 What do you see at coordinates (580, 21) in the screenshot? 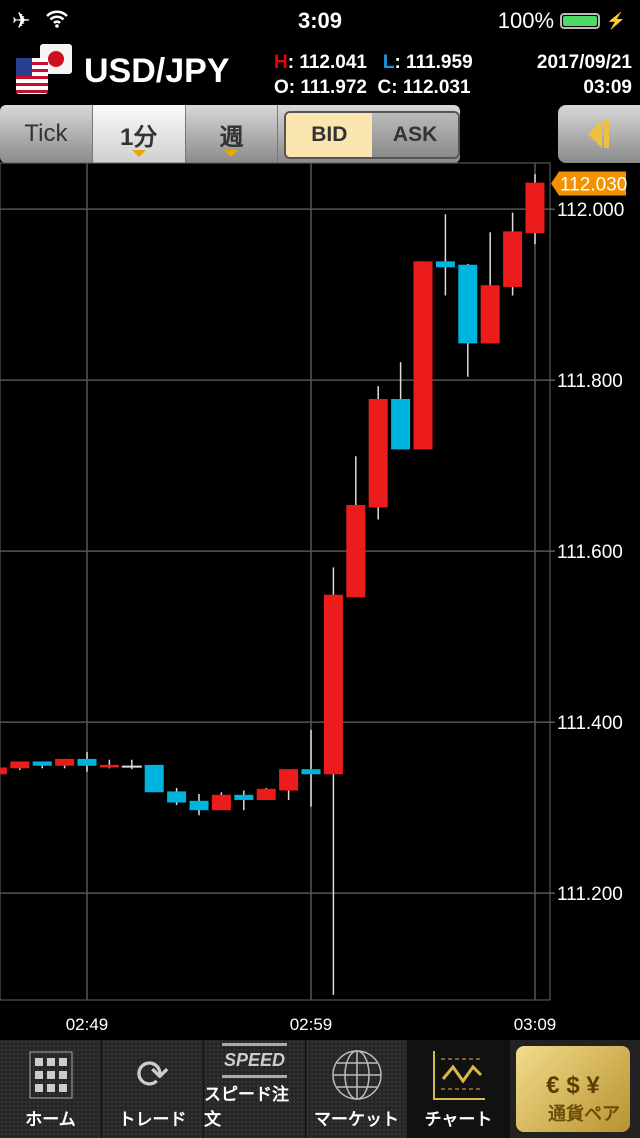
I see `battery-icon` at bounding box center [580, 21].